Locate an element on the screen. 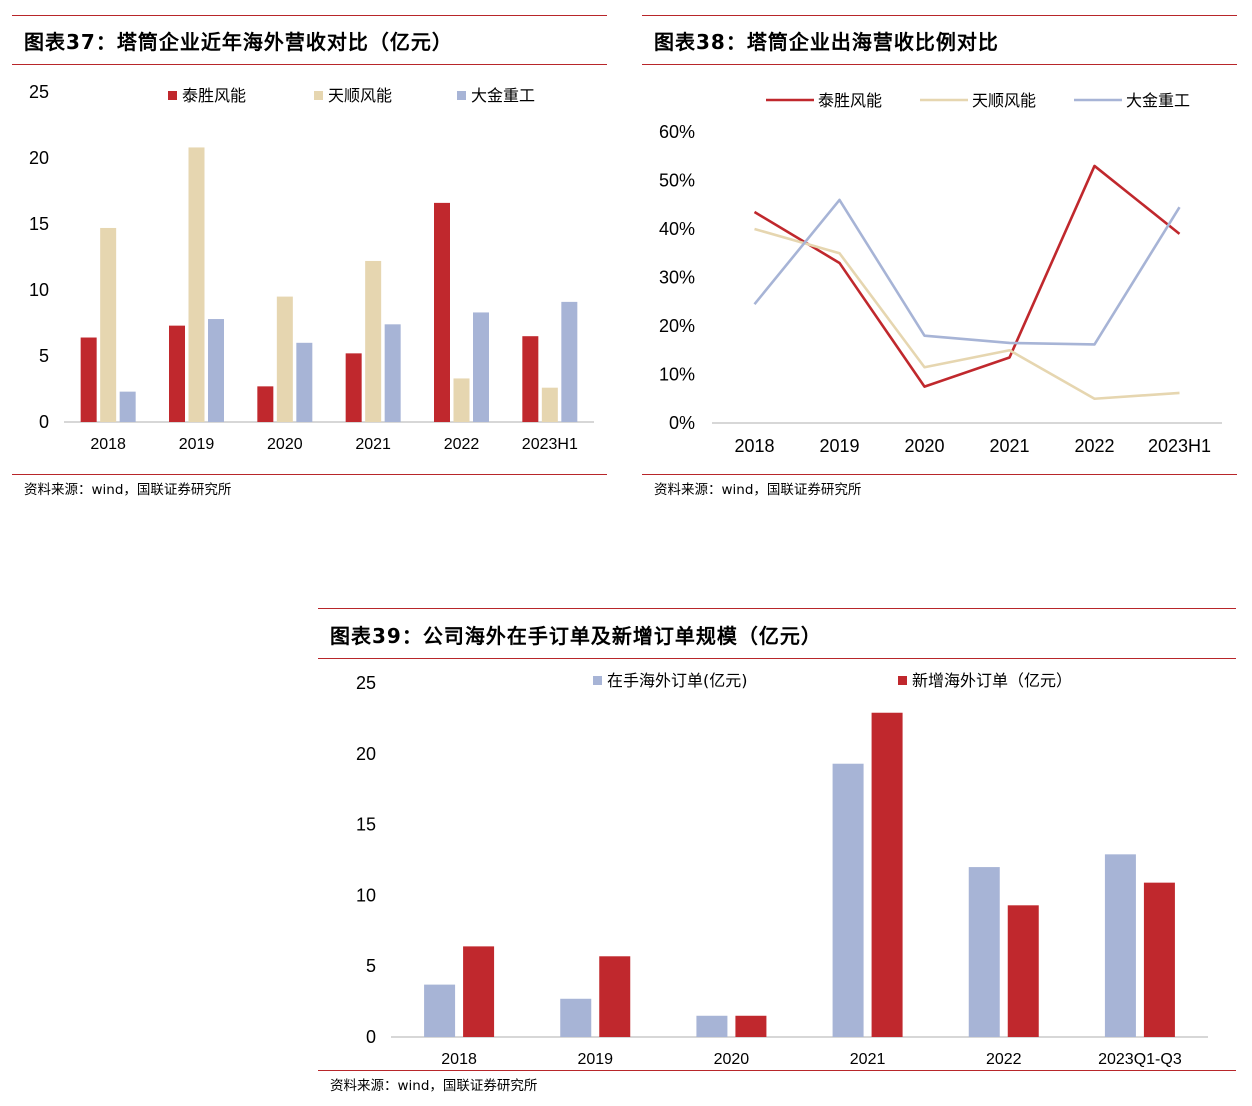  y-tick-label: 20% is located at coordinates (677, 326).